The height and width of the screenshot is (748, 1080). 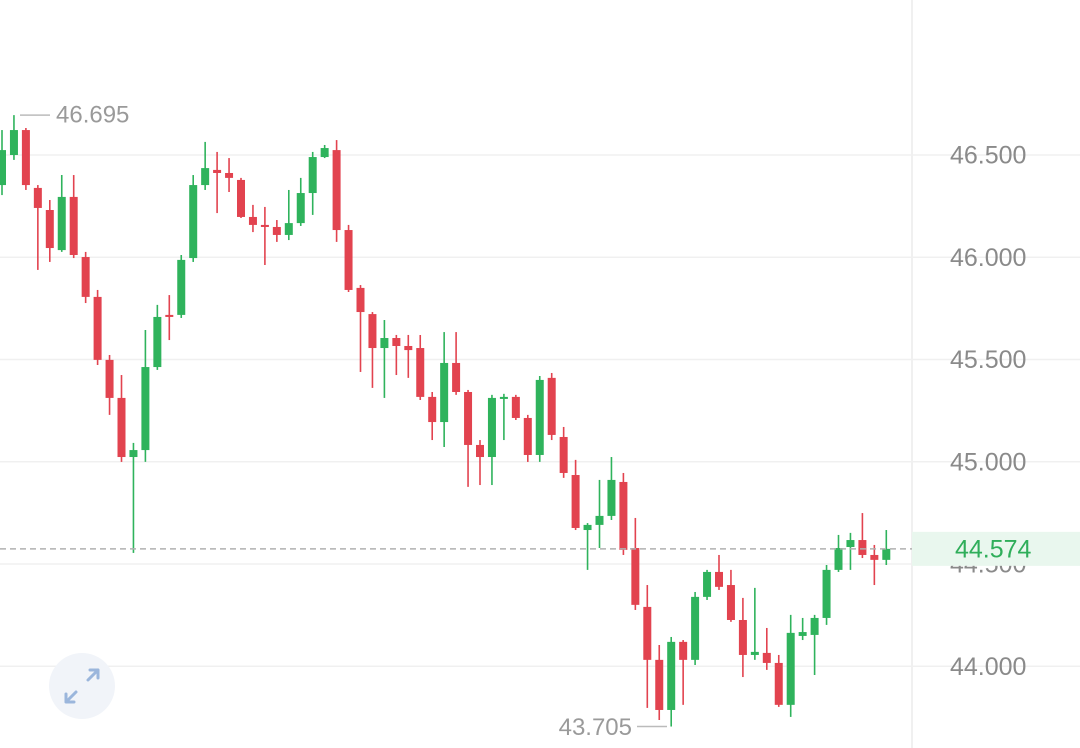 What do you see at coordinates (92, 114) in the screenshot?
I see `max-price-label: 46.695` at bounding box center [92, 114].